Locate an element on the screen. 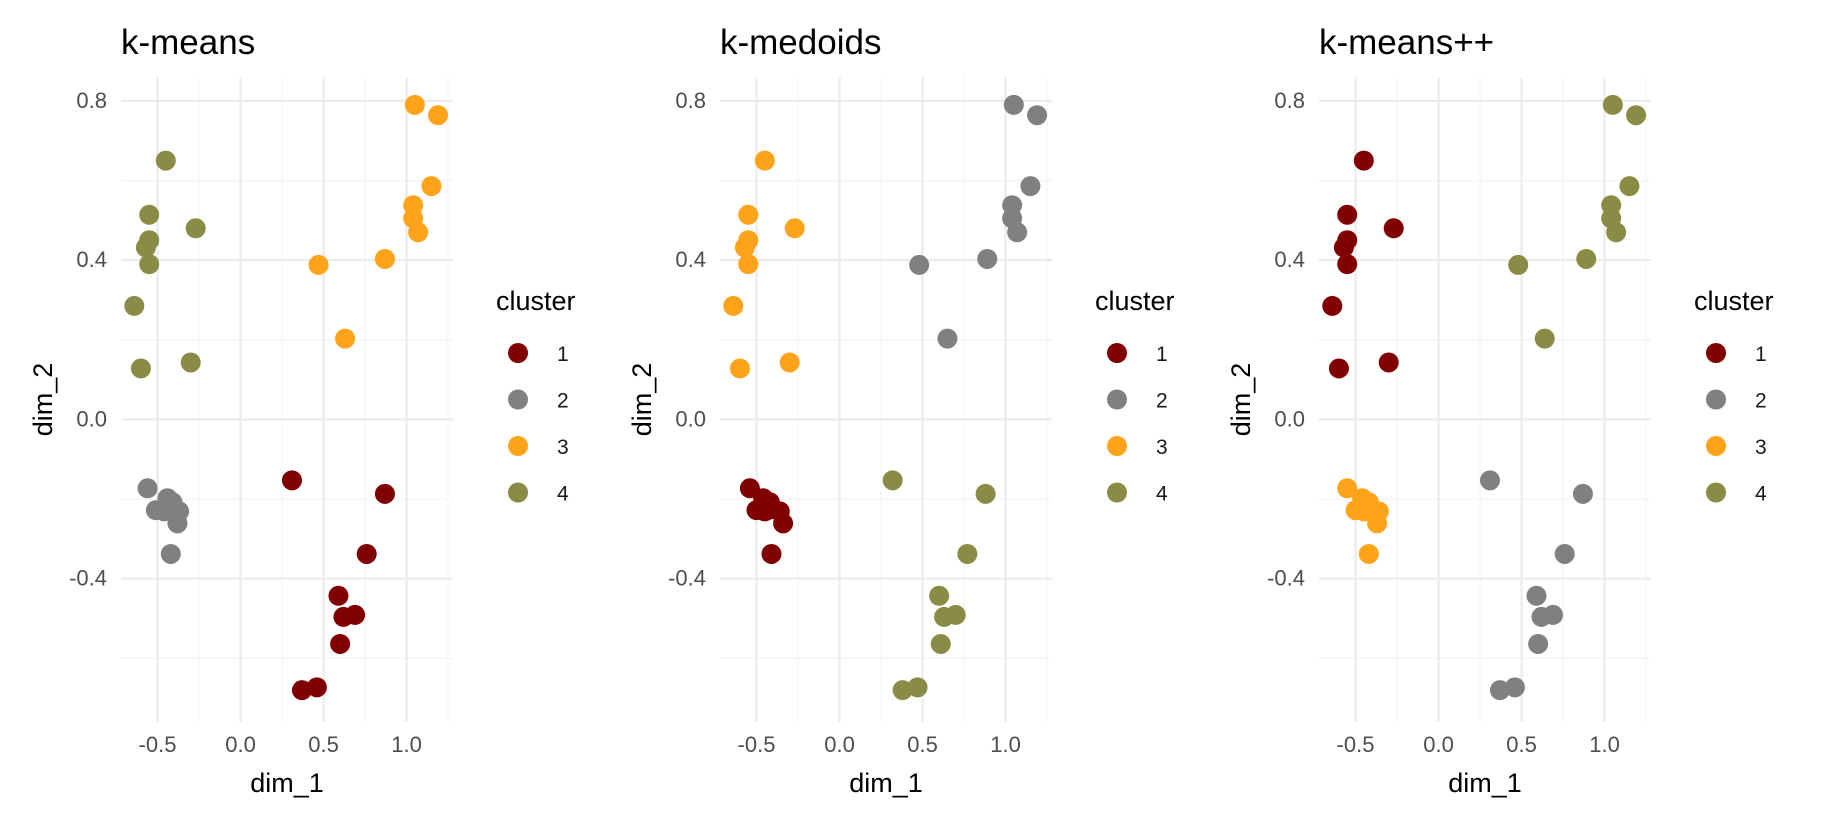  x-tick-label: 0.5 is located at coordinates (1521, 744).